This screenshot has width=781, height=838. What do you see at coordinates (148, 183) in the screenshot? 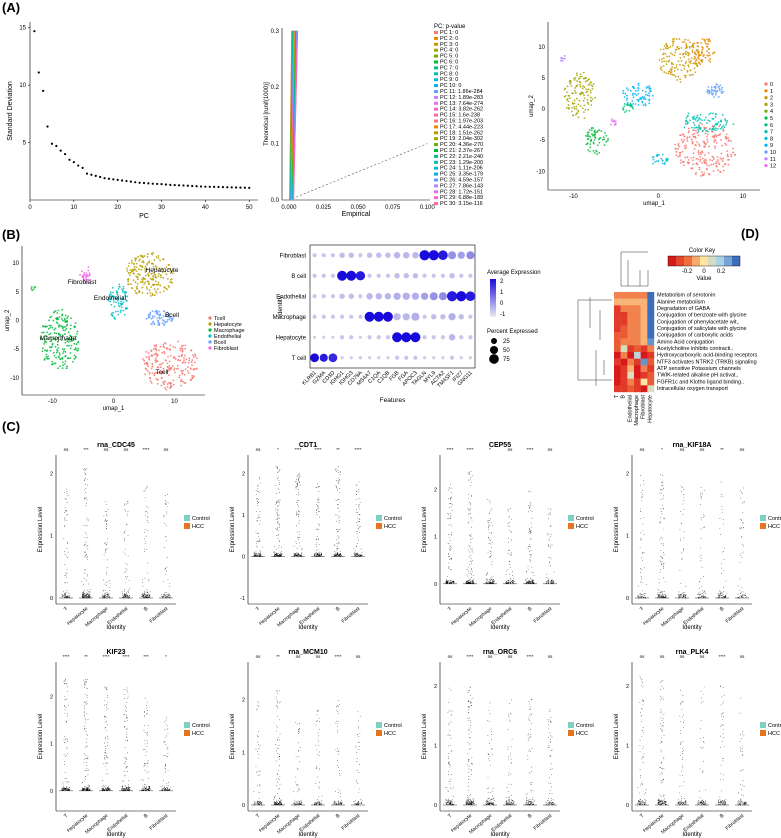
I see `elbow-point` at bounding box center [148, 183].